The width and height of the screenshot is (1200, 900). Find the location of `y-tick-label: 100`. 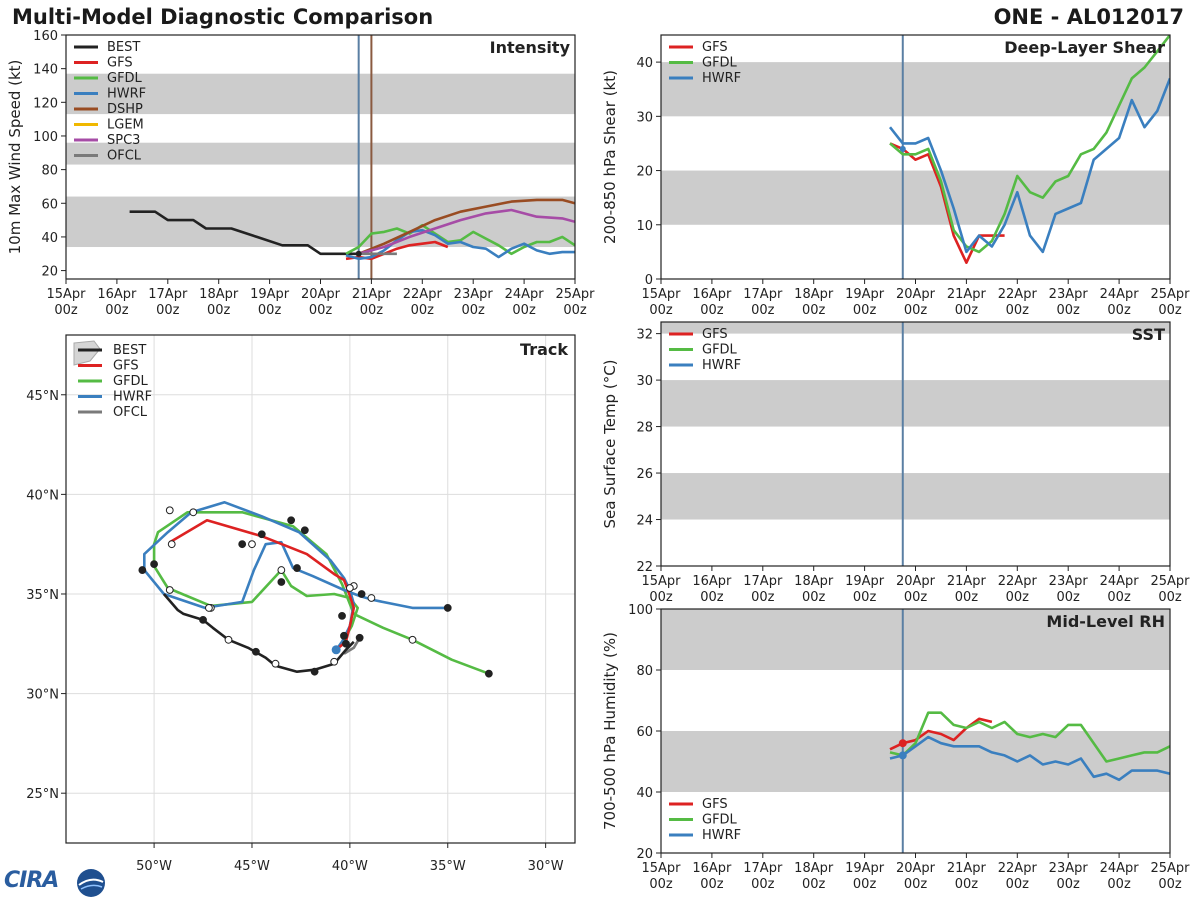

y-tick-label: 100 is located at coordinates (640, 610).